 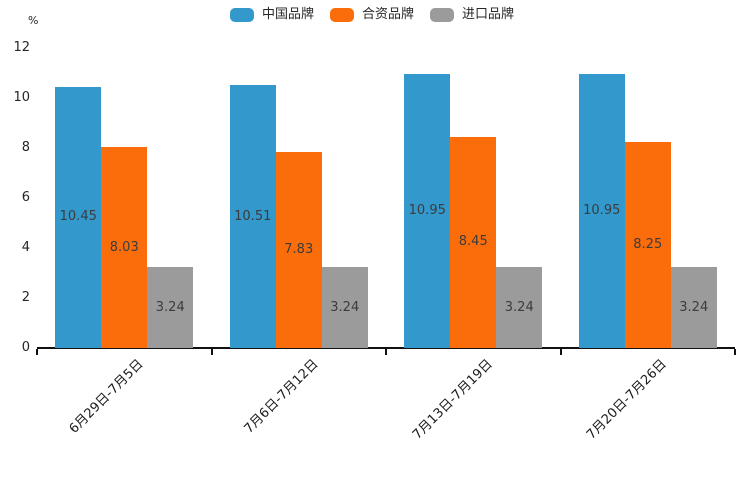 What do you see at coordinates (106, 396) in the screenshot?
I see `x-tick-label: 6月29日-7月5日` at bounding box center [106, 396].